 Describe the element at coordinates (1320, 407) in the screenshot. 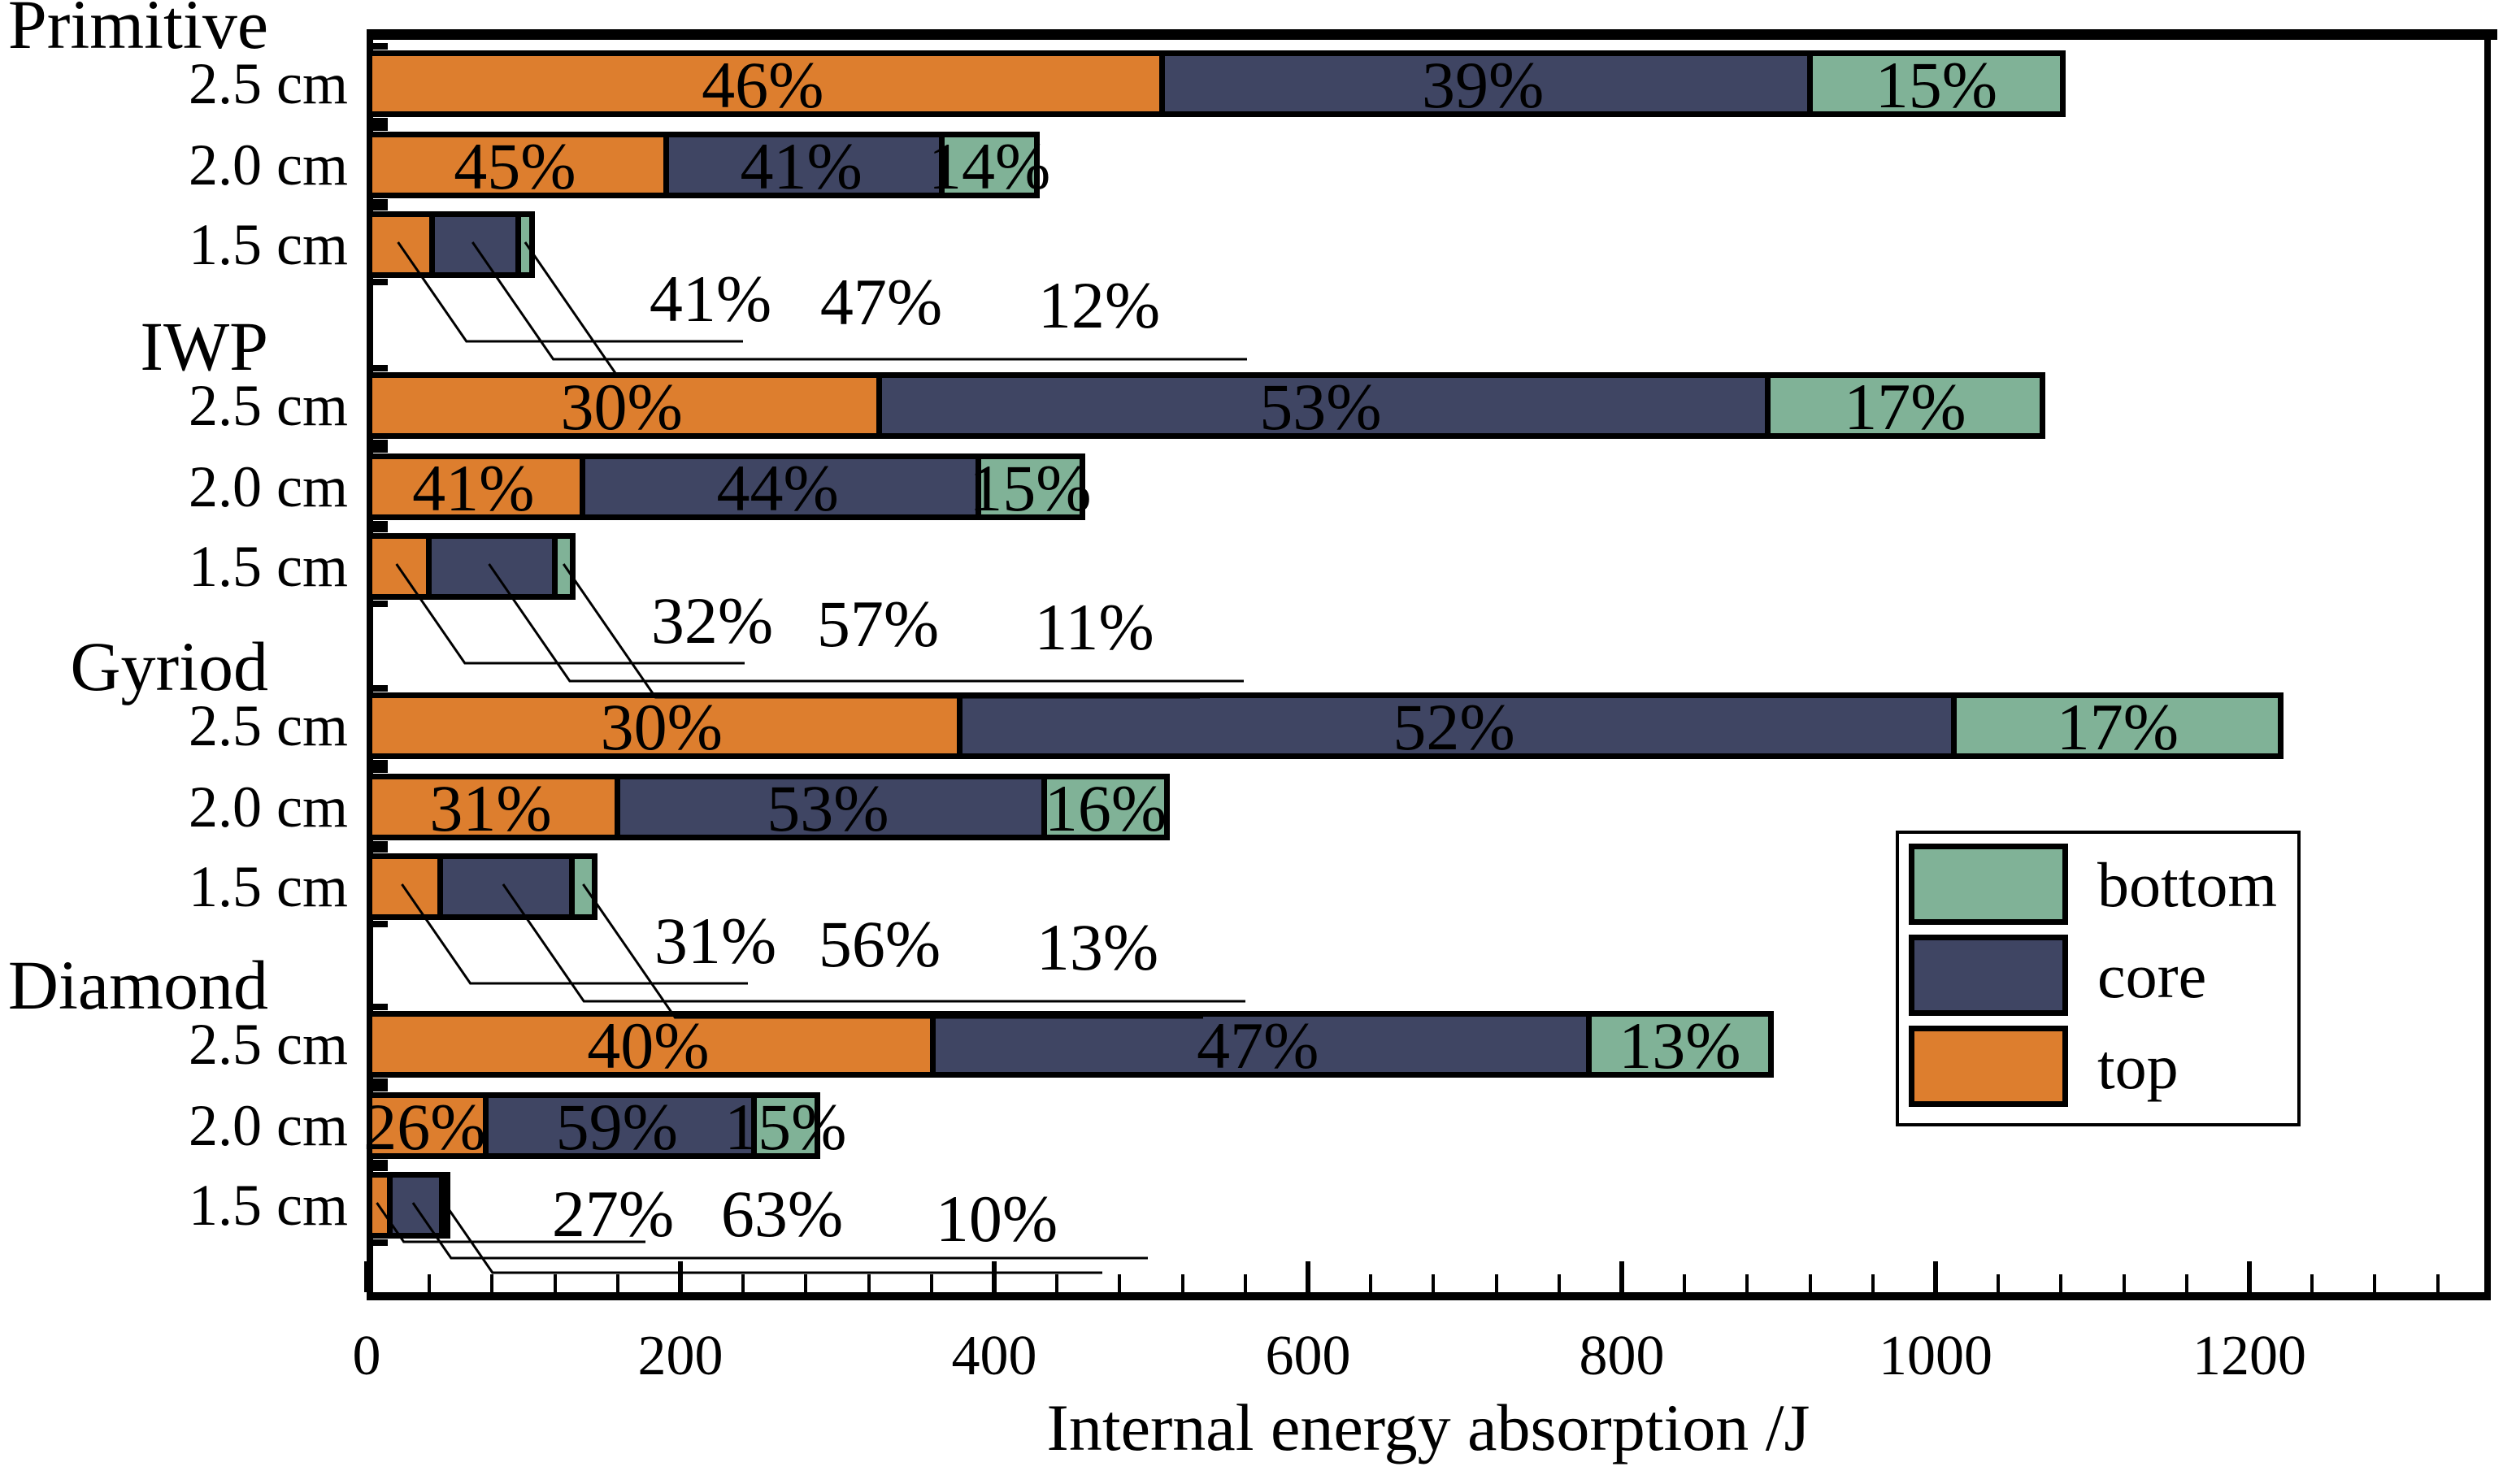

I see `percent-label: 53%` at that location.